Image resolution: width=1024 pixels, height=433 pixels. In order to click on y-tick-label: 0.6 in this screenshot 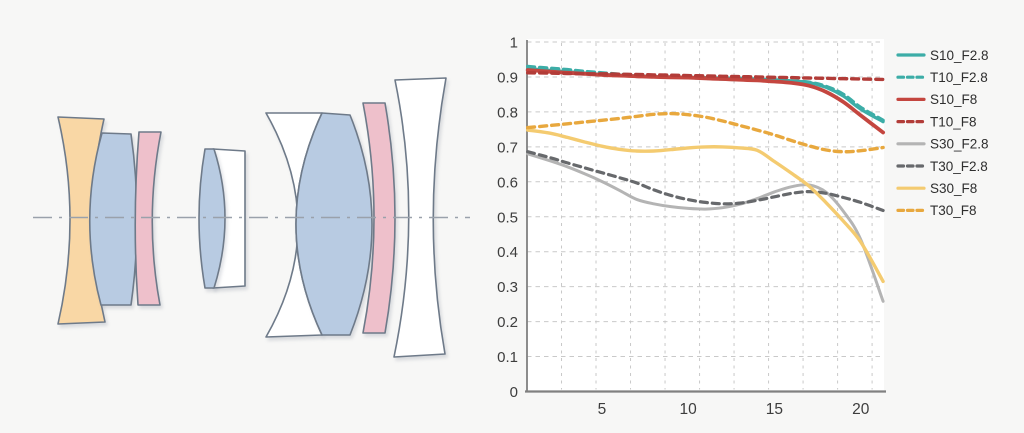, I will do `click(507, 182)`.